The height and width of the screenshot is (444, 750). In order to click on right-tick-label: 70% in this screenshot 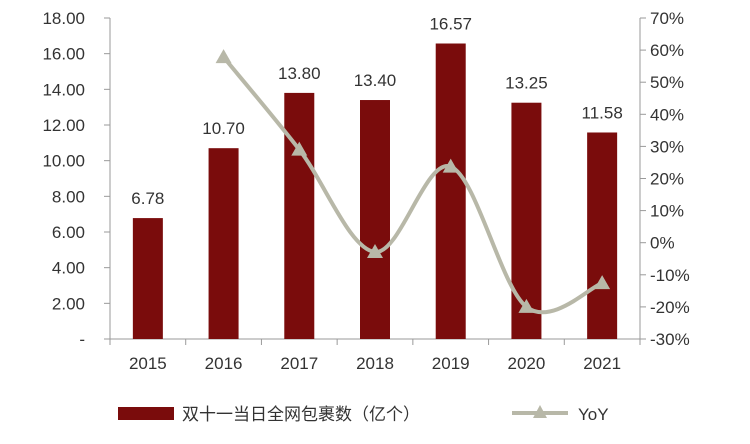, I will do `click(667, 18)`.